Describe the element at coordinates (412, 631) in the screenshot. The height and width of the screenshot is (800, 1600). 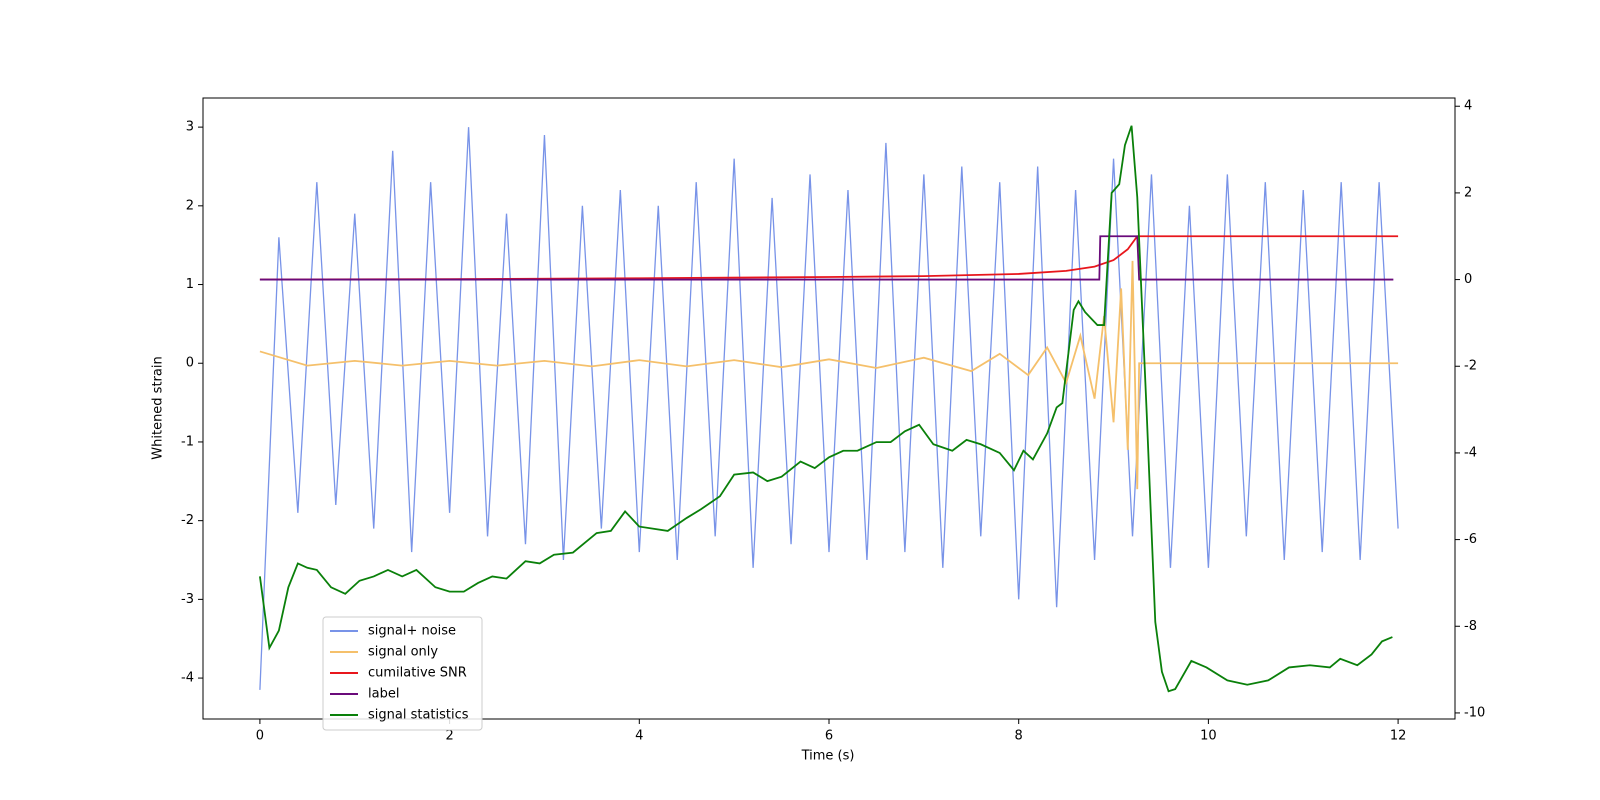
I see `legend-label: signal+ noise` at that location.